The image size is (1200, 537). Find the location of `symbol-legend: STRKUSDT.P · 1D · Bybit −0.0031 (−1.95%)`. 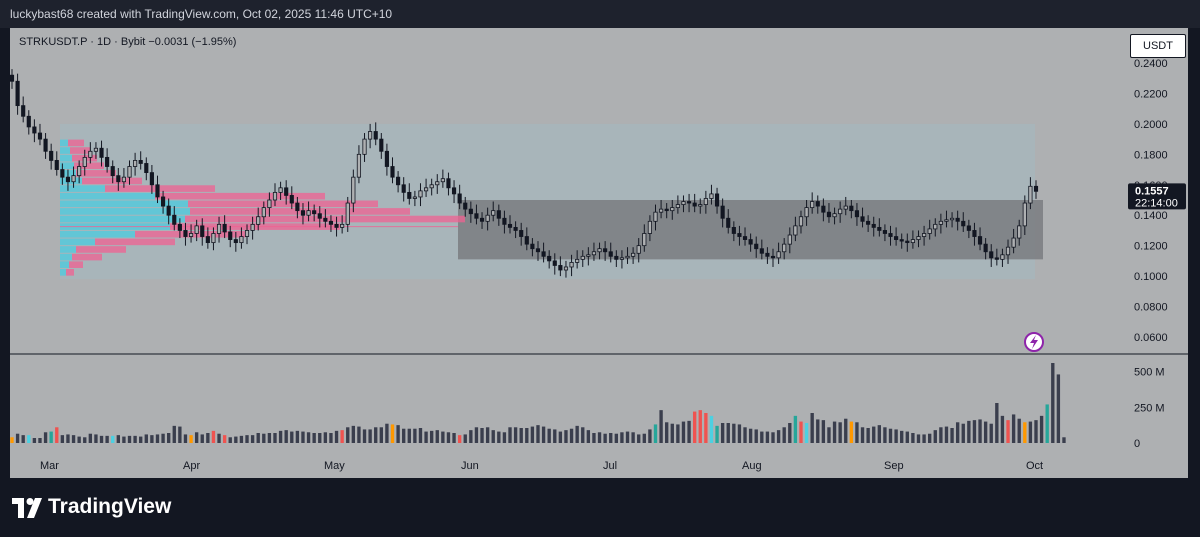

symbol-legend: STRKUSDT.P · 1D · Bybit −0.0031 (−1.95%) is located at coordinates (128, 42).